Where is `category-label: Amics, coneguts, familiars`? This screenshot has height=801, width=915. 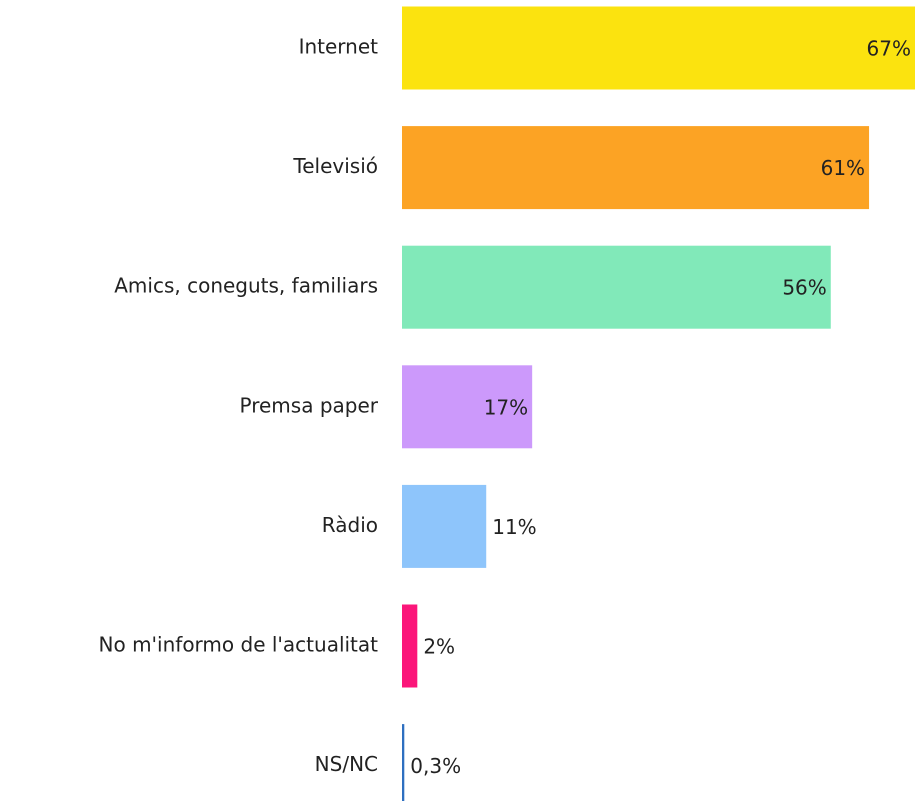 category-label: Amics, coneguts, familiars is located at coordinates (246, 286).